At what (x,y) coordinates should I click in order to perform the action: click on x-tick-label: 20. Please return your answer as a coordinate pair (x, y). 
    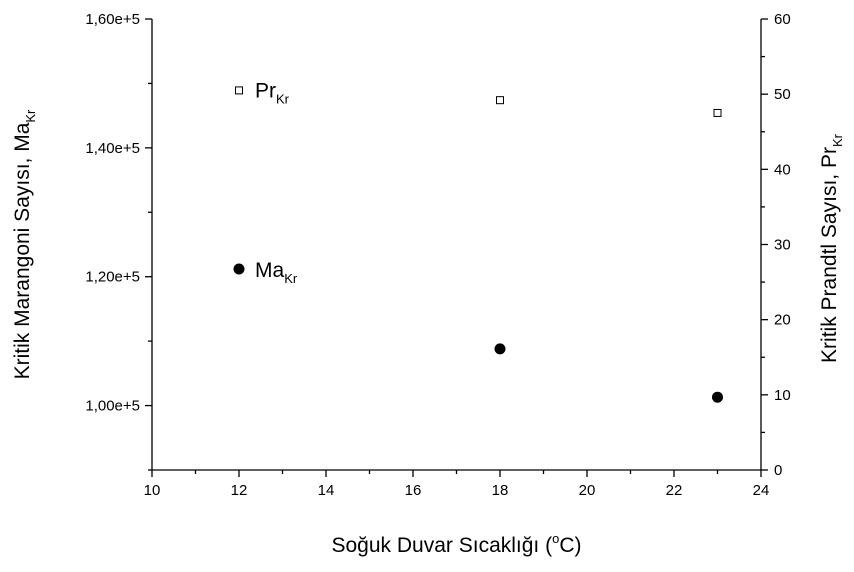
    Looking at the image, I should click on (587, 490).